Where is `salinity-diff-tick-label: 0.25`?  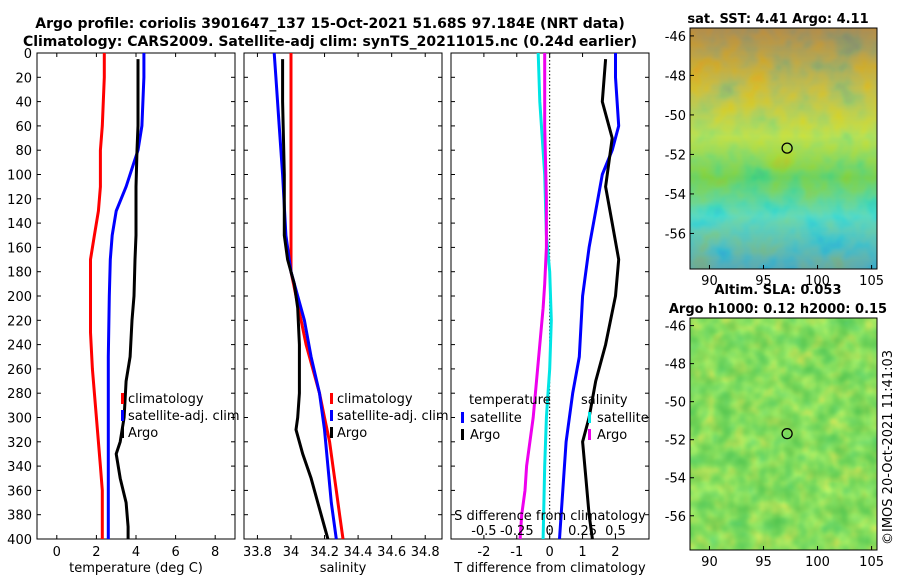
salinity-diff-tick-label: 0.25 is located at coordinates (582, 531).